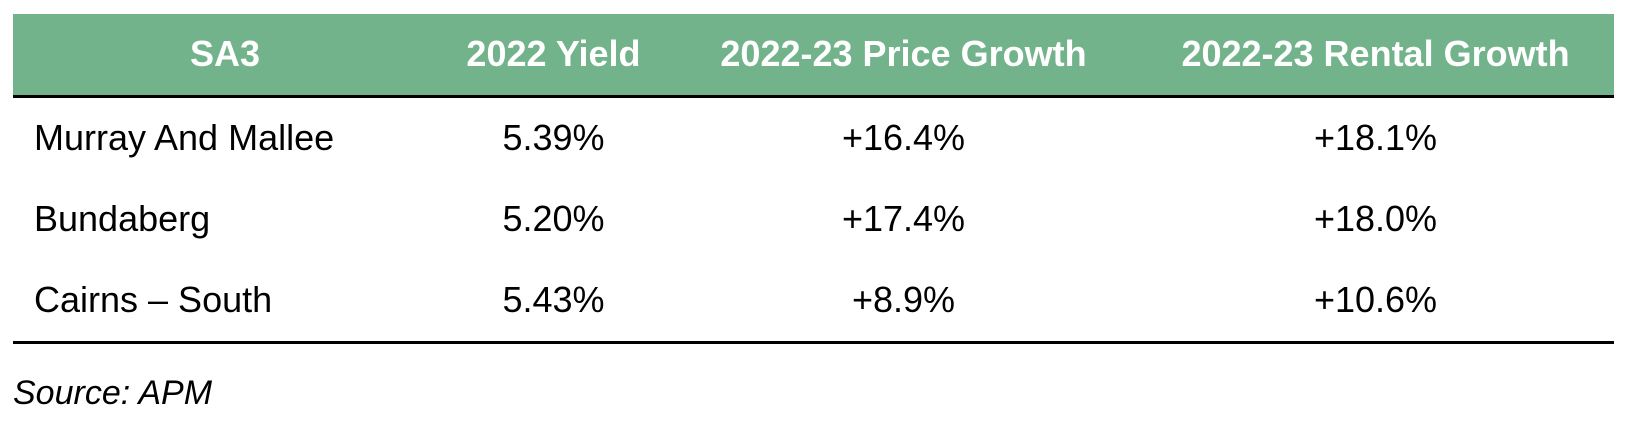 The width and height of the screenshot is (1626, 426). Describe the element at coordinates (1375, 56) in the screenshot. I see `header-rental-growth: 2022-23 Rental Growth` at that location.